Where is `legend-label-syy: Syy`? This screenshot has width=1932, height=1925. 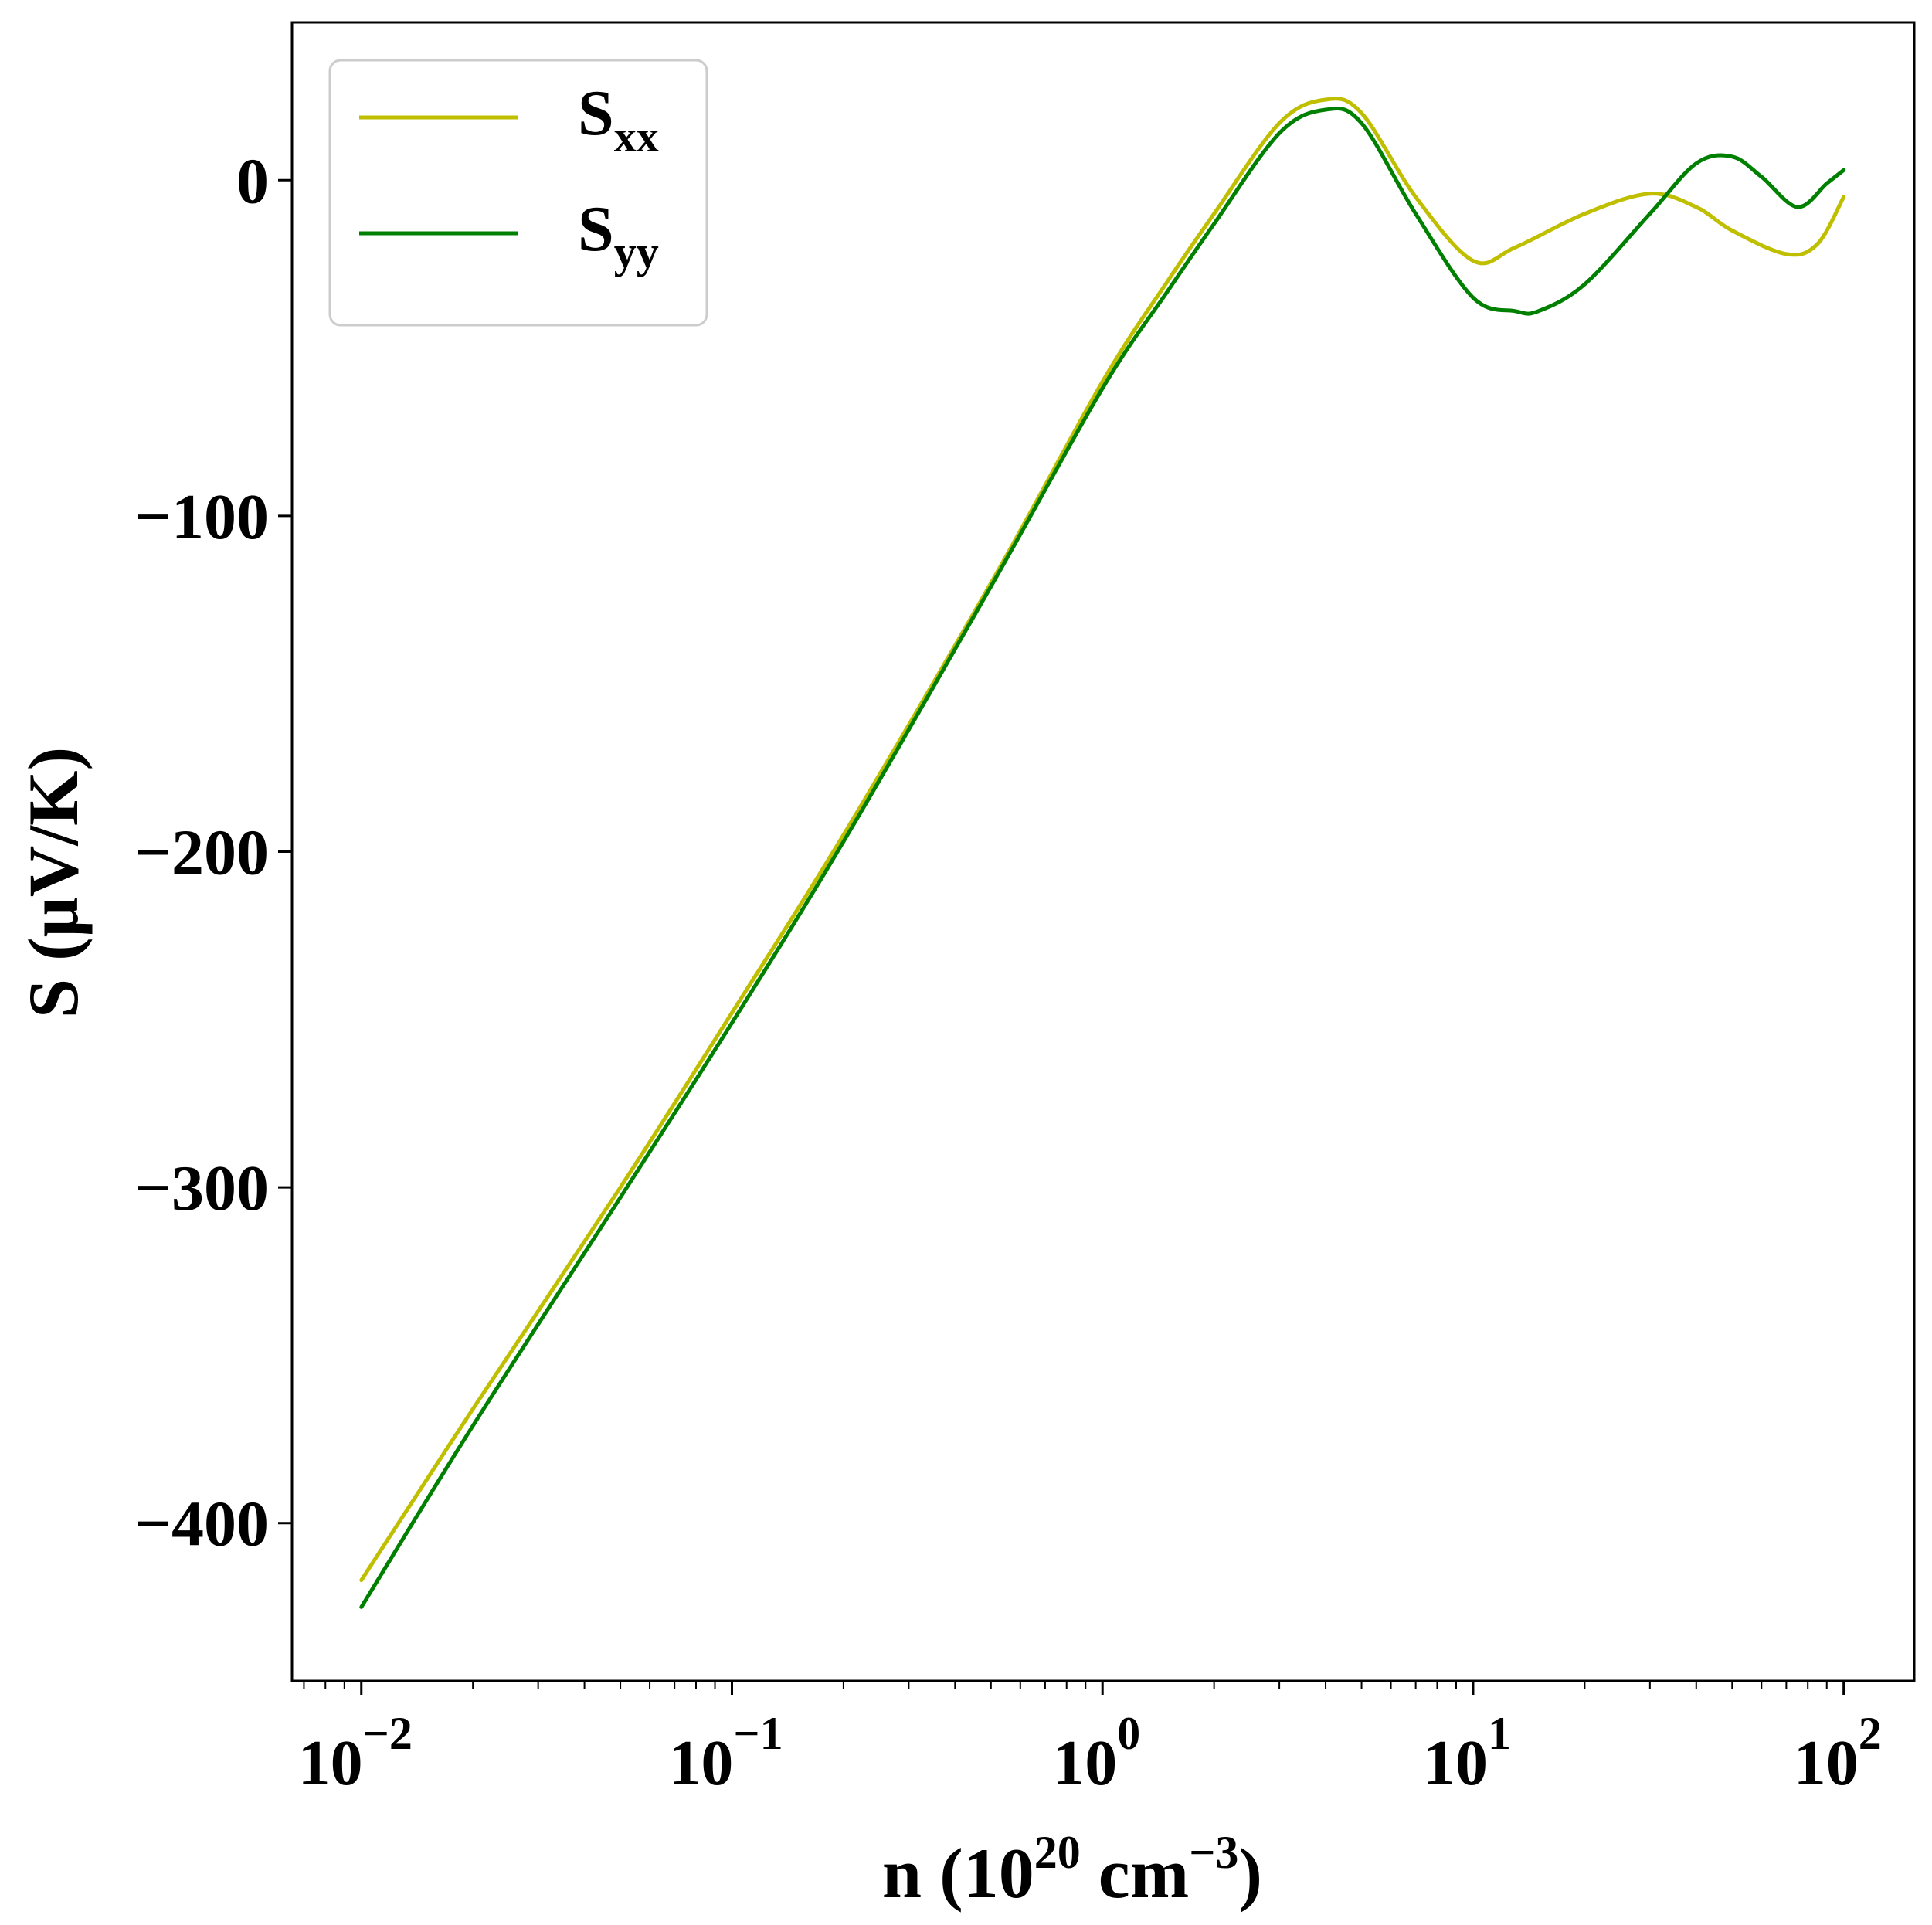 legend-label-syy: Syy is located at coordinates (619, 235).